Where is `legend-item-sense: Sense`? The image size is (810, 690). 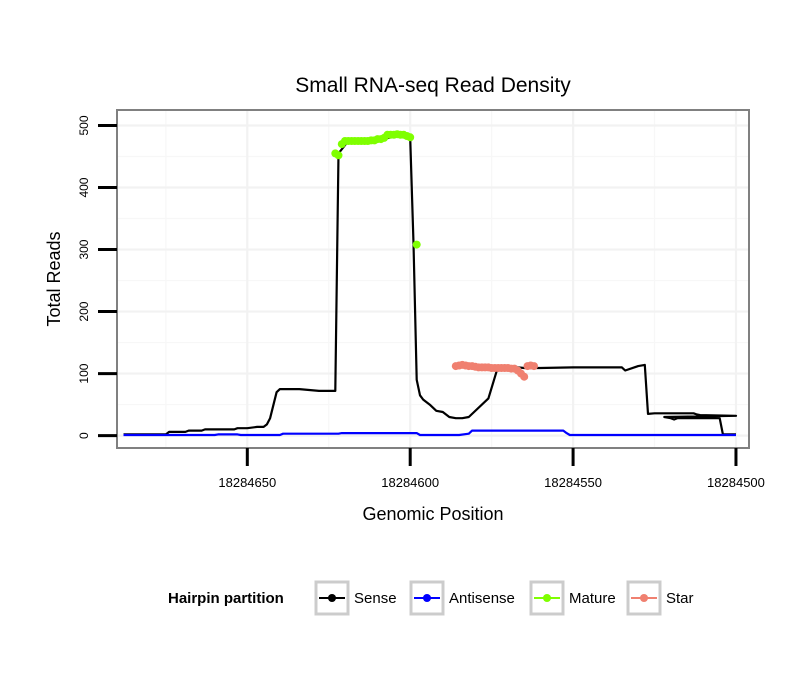
legend-item-sense: Sense is located at coordinates (355, 598).